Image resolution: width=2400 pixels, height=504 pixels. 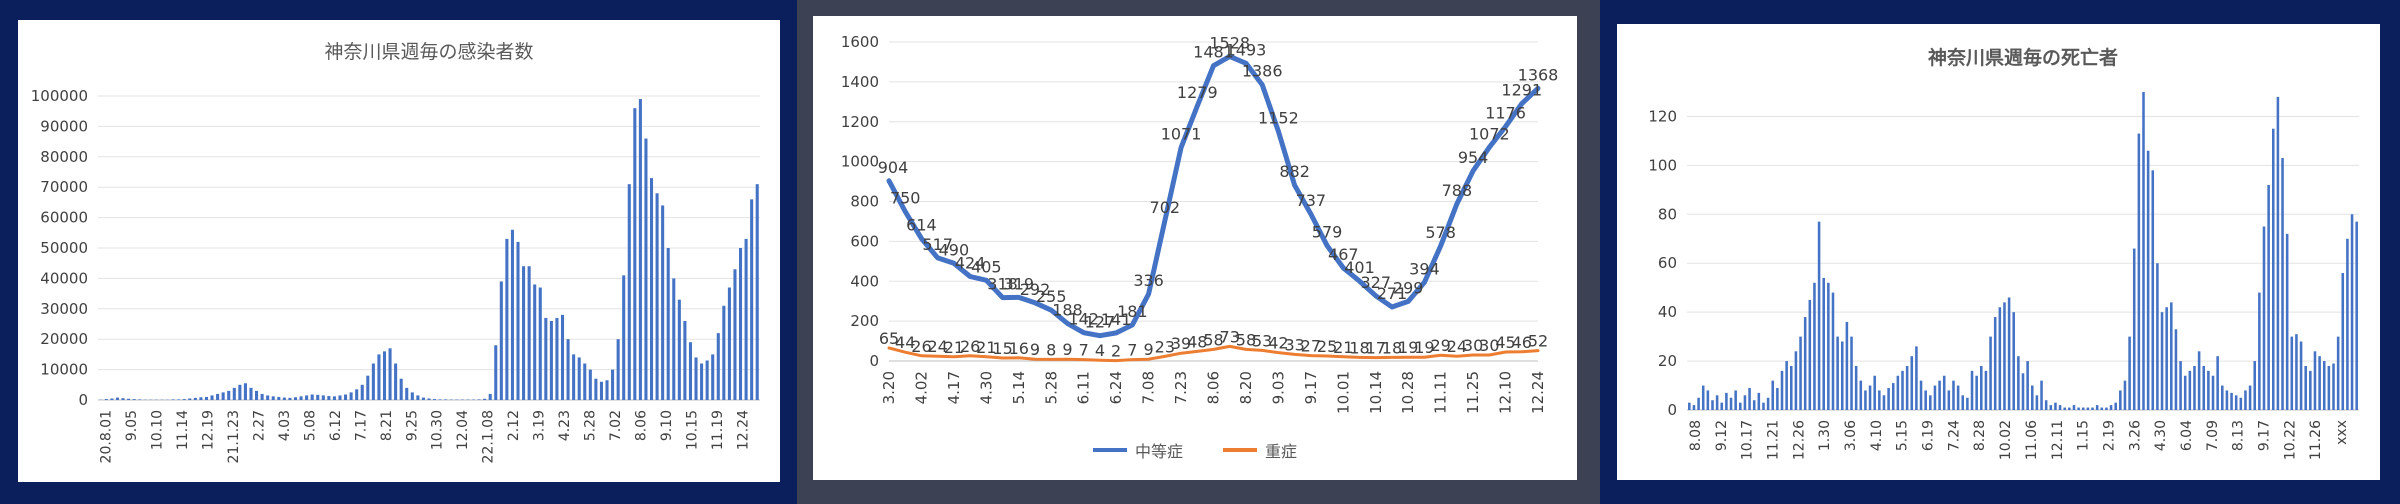 I want to click on y-tick-label: 800, so click(x=864, y=202).